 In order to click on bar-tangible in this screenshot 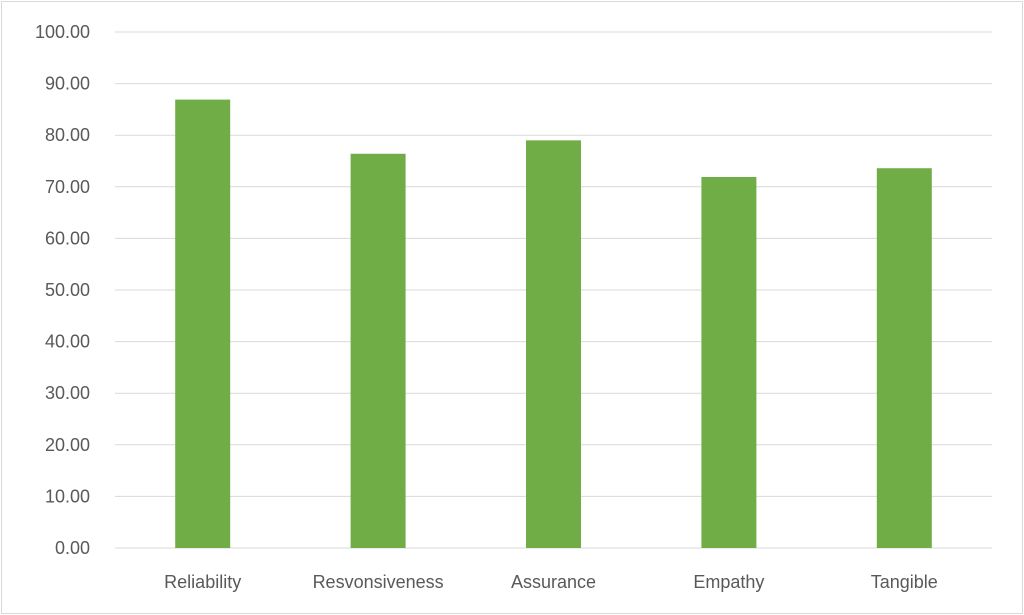, I will do `click(904, 358)`.